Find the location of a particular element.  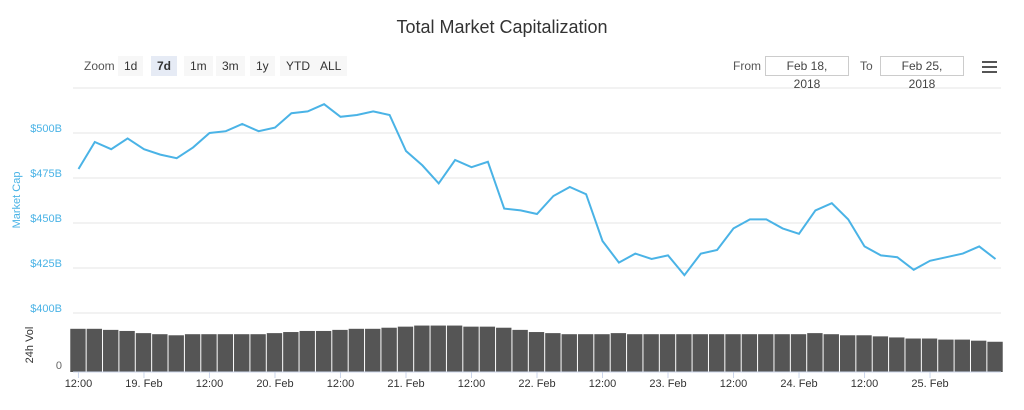

zoom-button: 1d is located at coordinates (131, 66).